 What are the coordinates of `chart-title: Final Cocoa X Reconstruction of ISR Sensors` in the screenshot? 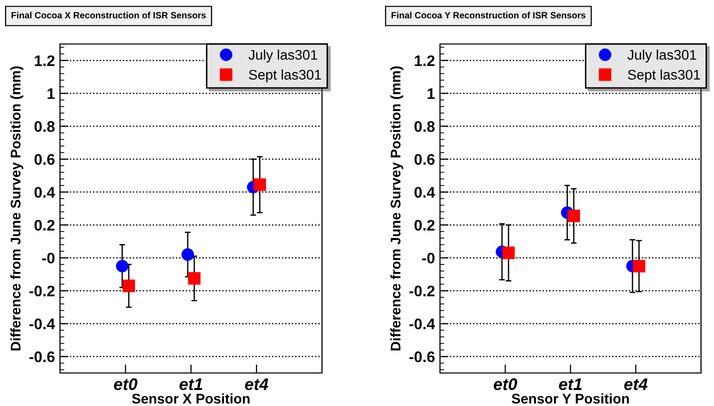 It's located at (109, 15).